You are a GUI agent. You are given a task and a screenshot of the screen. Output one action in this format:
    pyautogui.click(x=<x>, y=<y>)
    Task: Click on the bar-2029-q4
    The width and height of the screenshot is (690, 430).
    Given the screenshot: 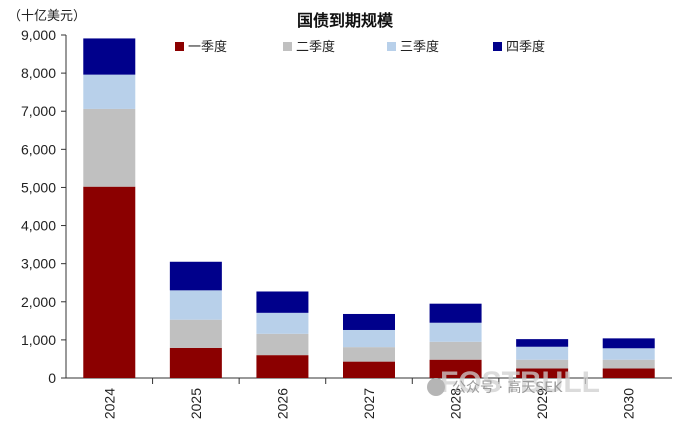 What is the action you would take?
    pyautogui.click(x=542, y=343)
    